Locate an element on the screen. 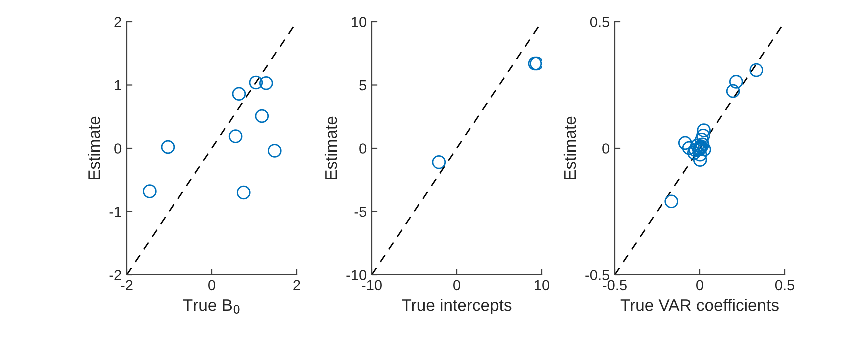 The width and height of the screenshot is (868, 339). y-tick-label: -10 is located at coordinates (356, 275).